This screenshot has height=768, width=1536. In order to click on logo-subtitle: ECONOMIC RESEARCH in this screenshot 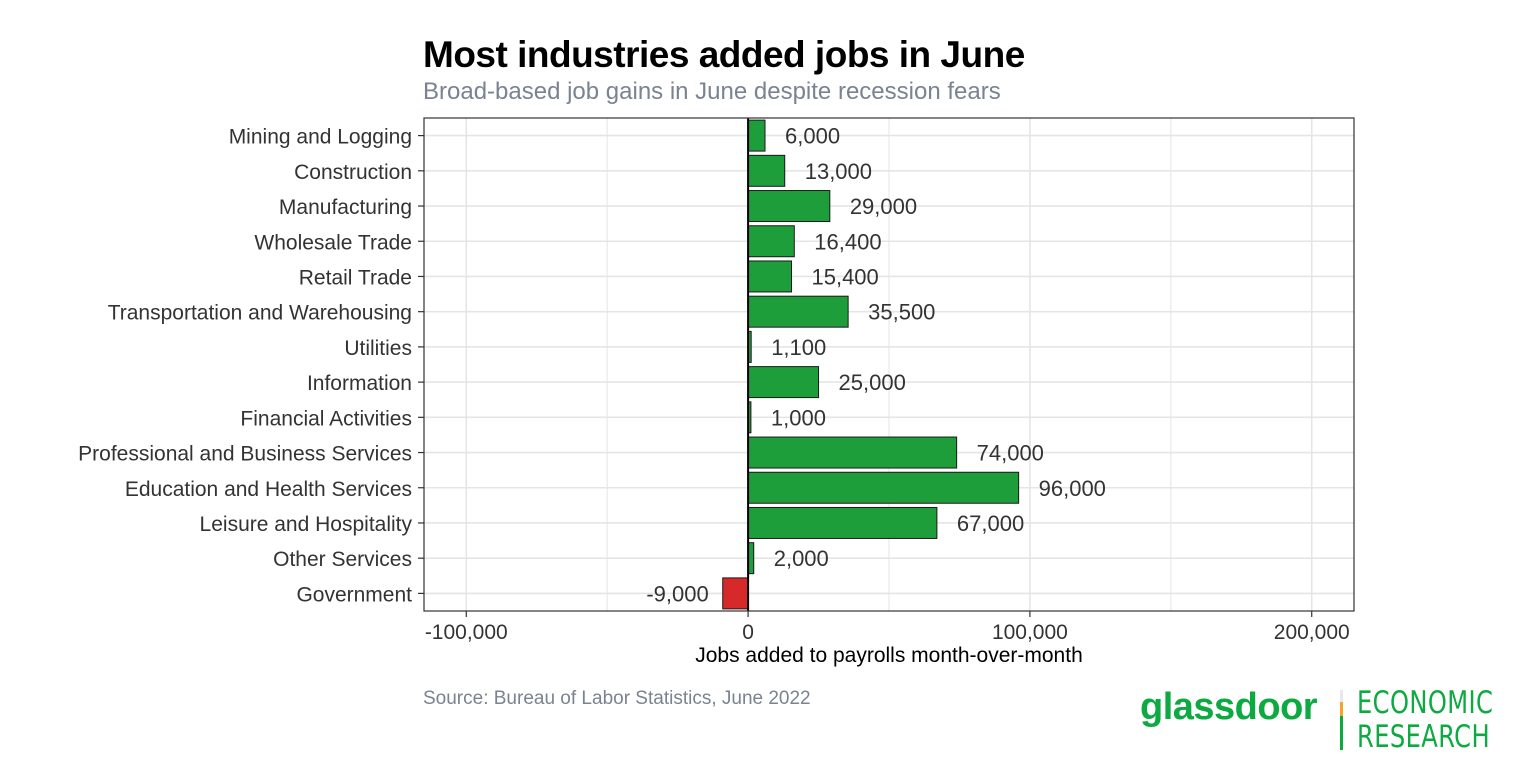, I will do `click(1425, 720)`.